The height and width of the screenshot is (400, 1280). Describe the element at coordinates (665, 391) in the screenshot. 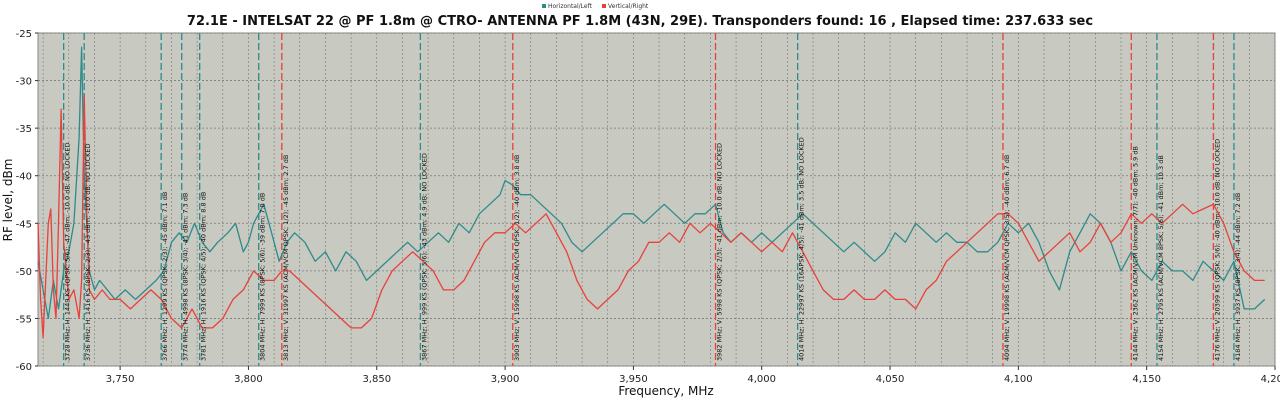

I see `x-axis-label: Frequency, MHz` at that location.